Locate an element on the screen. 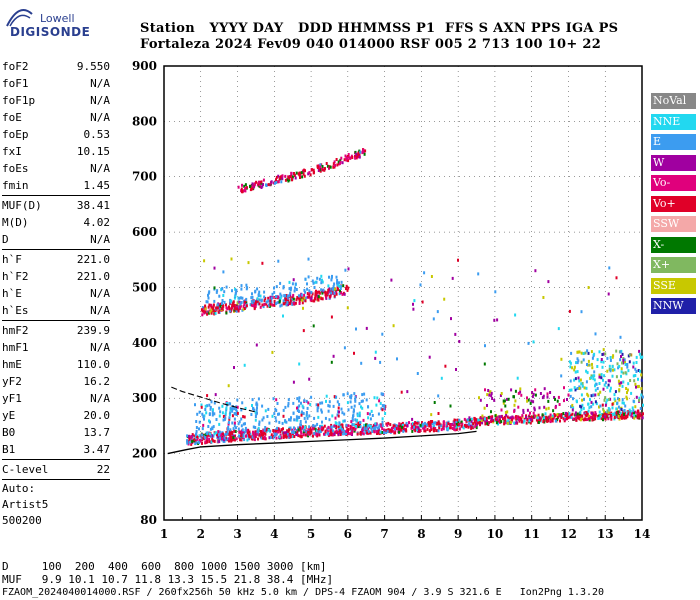 The height and width of the screenshot is (600, 700). x-tick-label: 10 is located at coordinates (495, 534).